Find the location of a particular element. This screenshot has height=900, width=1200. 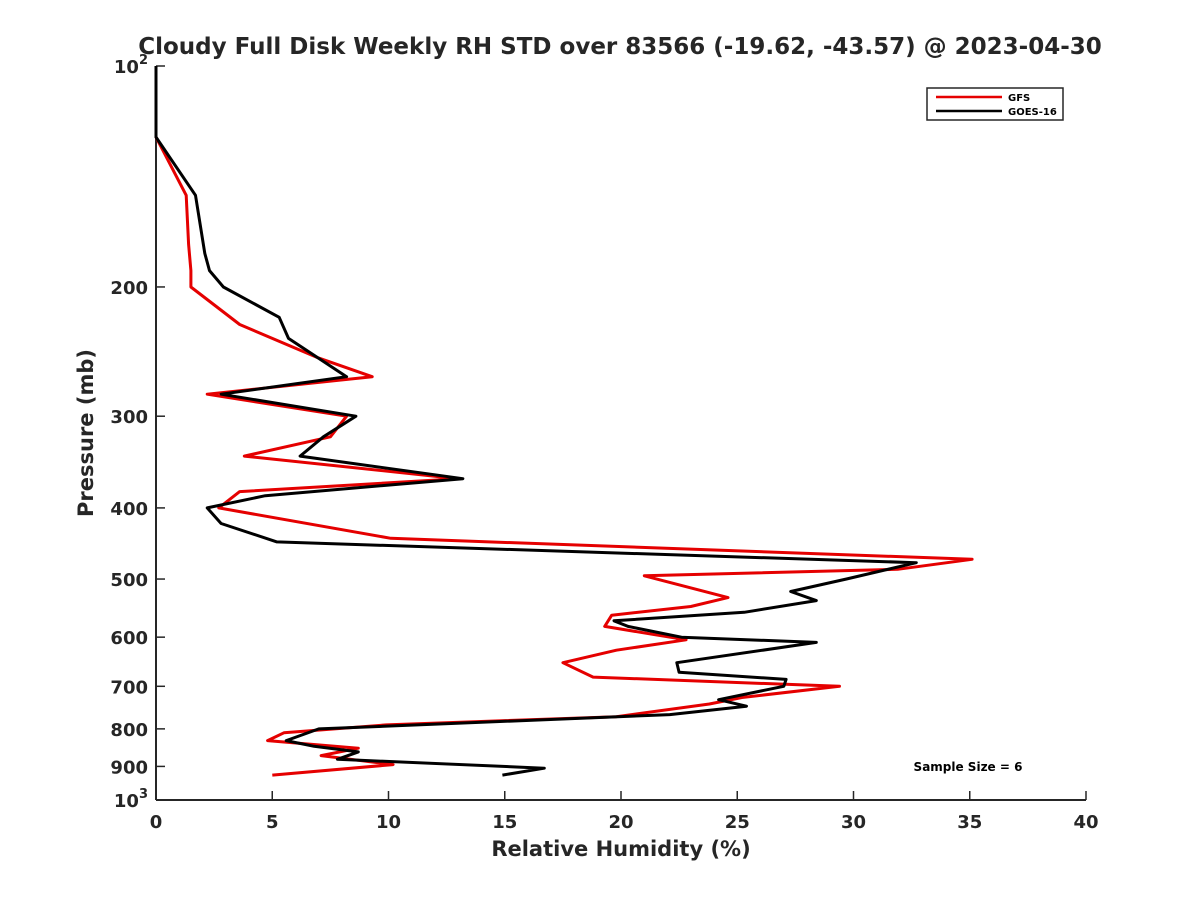

y-tick-label: 800 is located at coordinates (129, 730).